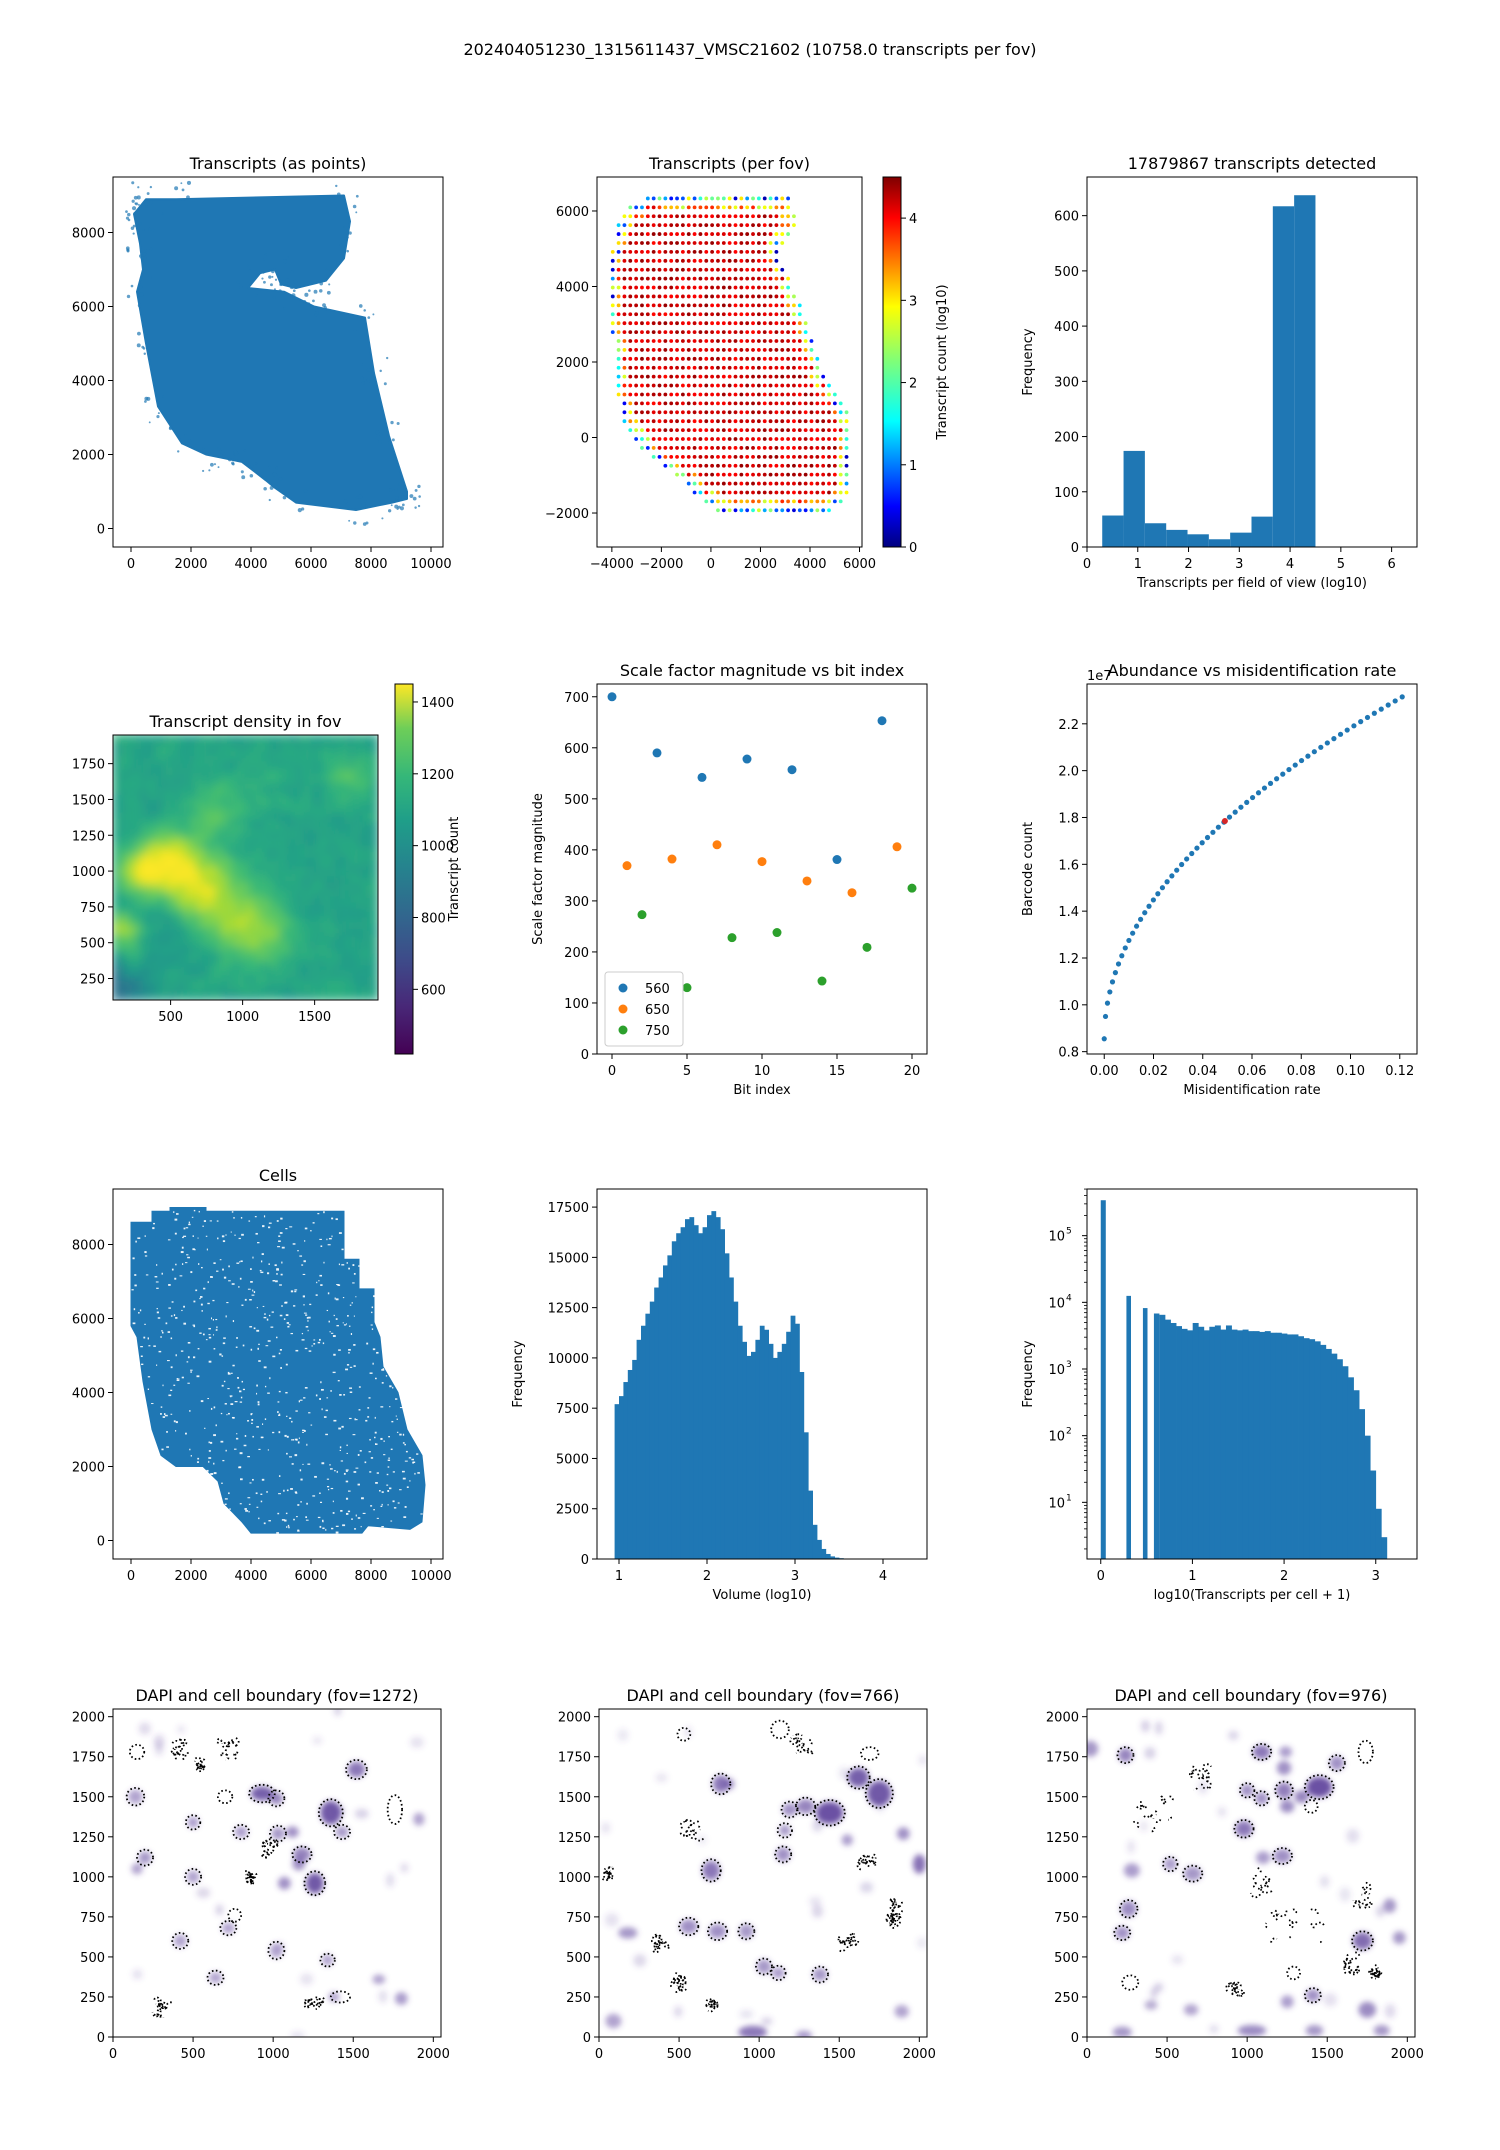  What do you see at coordinates (1066, 272) in the screenshot?
I see `y-tick-label: 500` at bounding box center [1066, 272].